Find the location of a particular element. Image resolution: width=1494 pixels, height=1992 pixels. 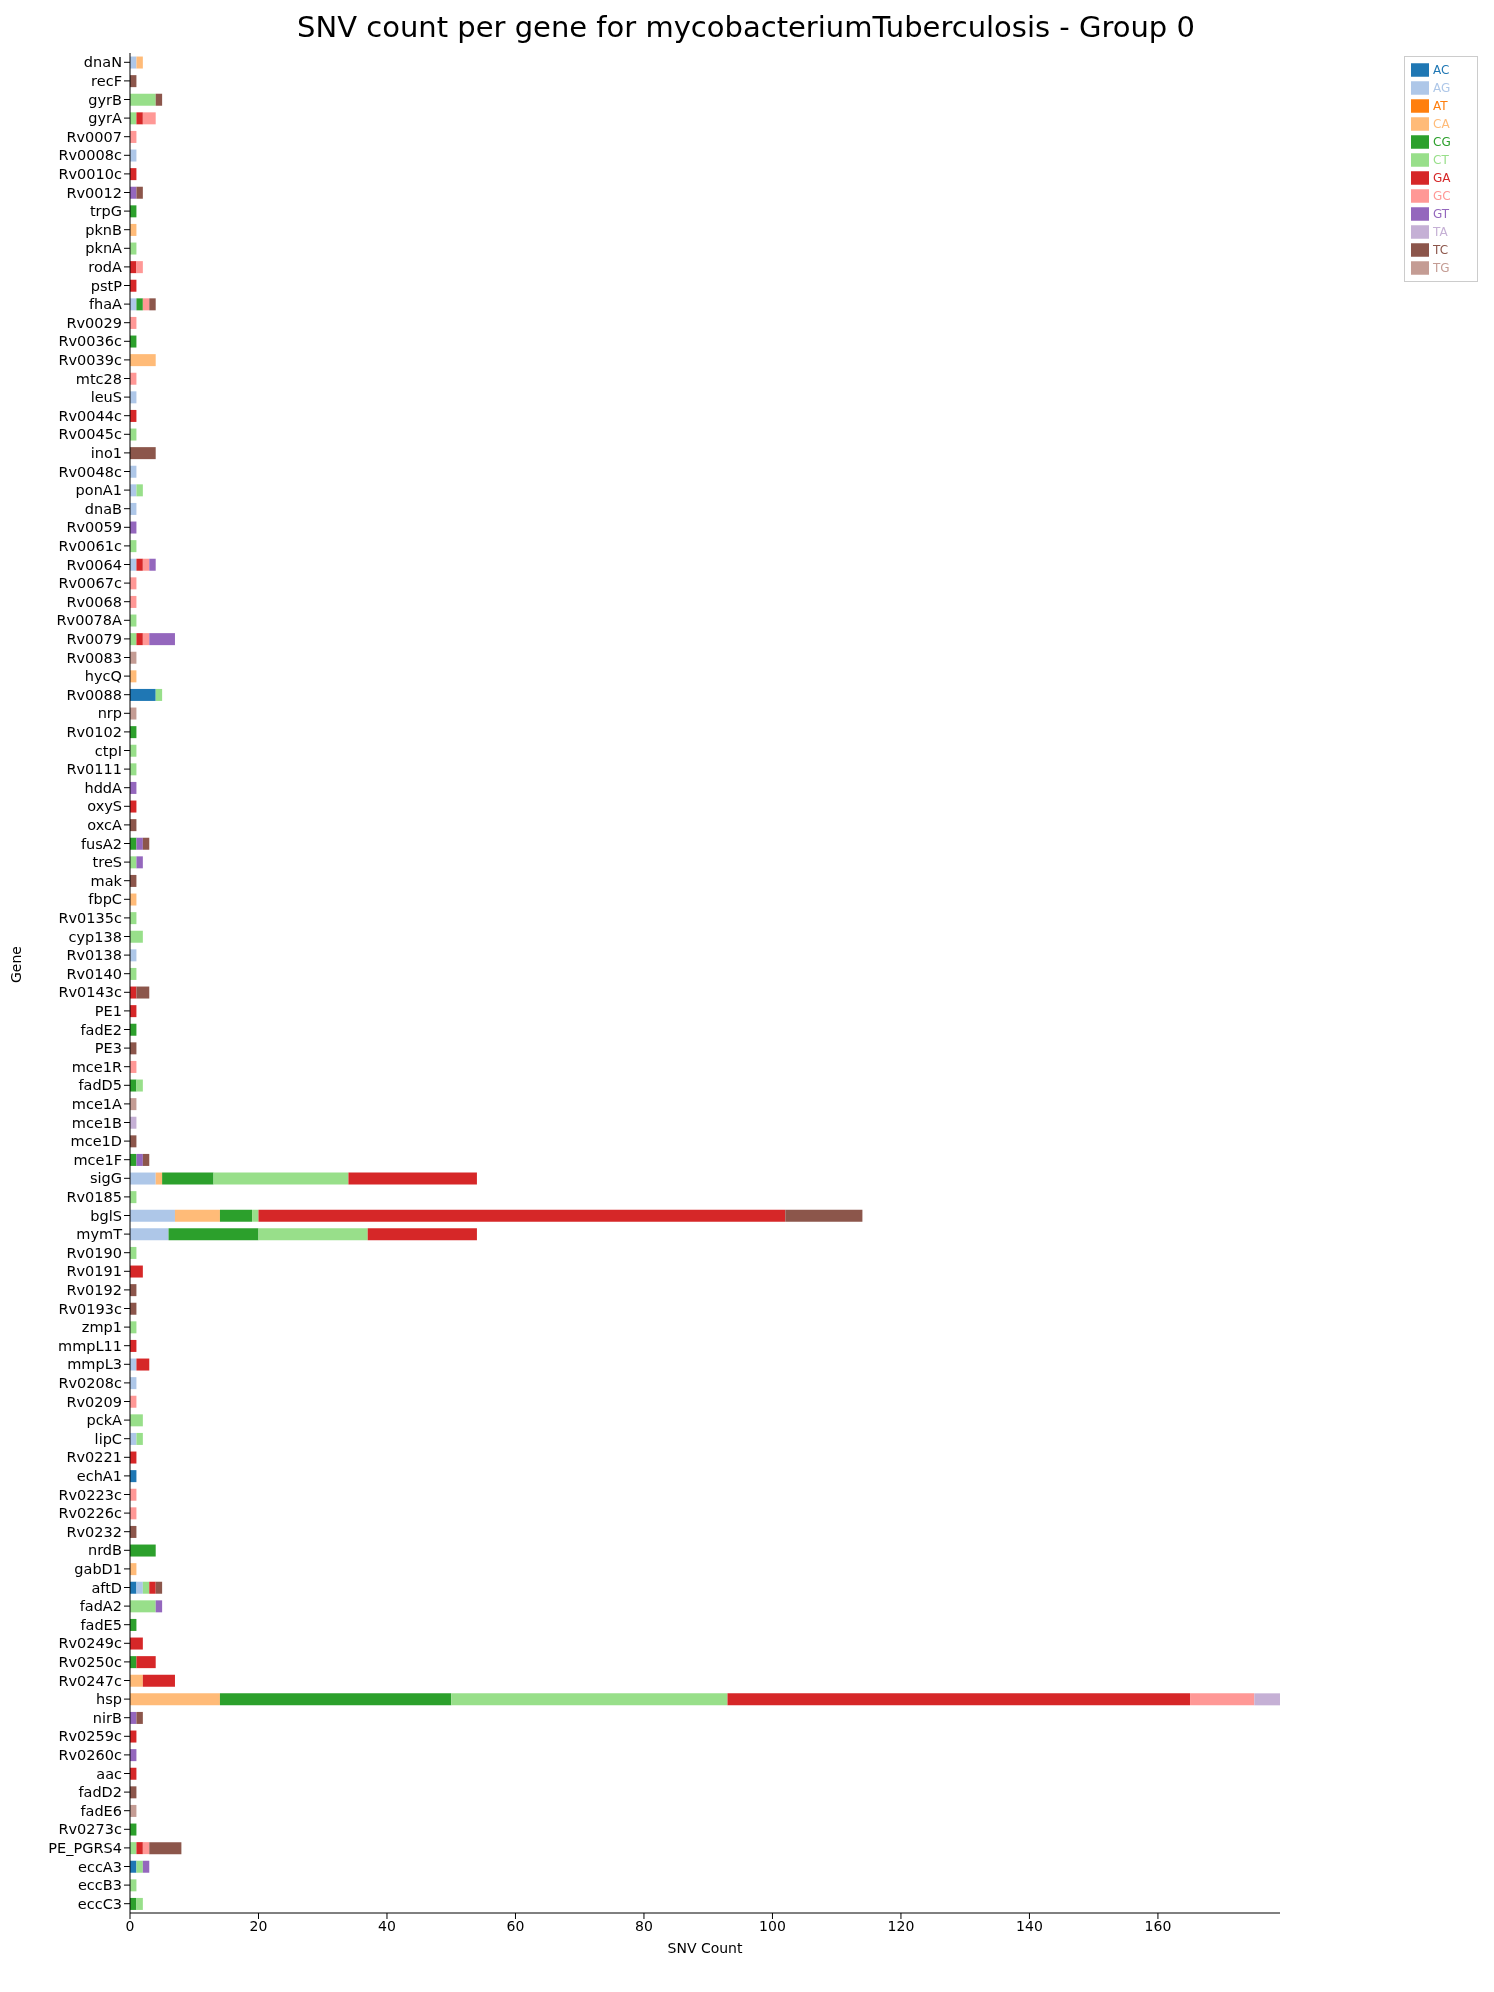

y-tick-label: Rv0190 is located at coordinates (94, 1252).